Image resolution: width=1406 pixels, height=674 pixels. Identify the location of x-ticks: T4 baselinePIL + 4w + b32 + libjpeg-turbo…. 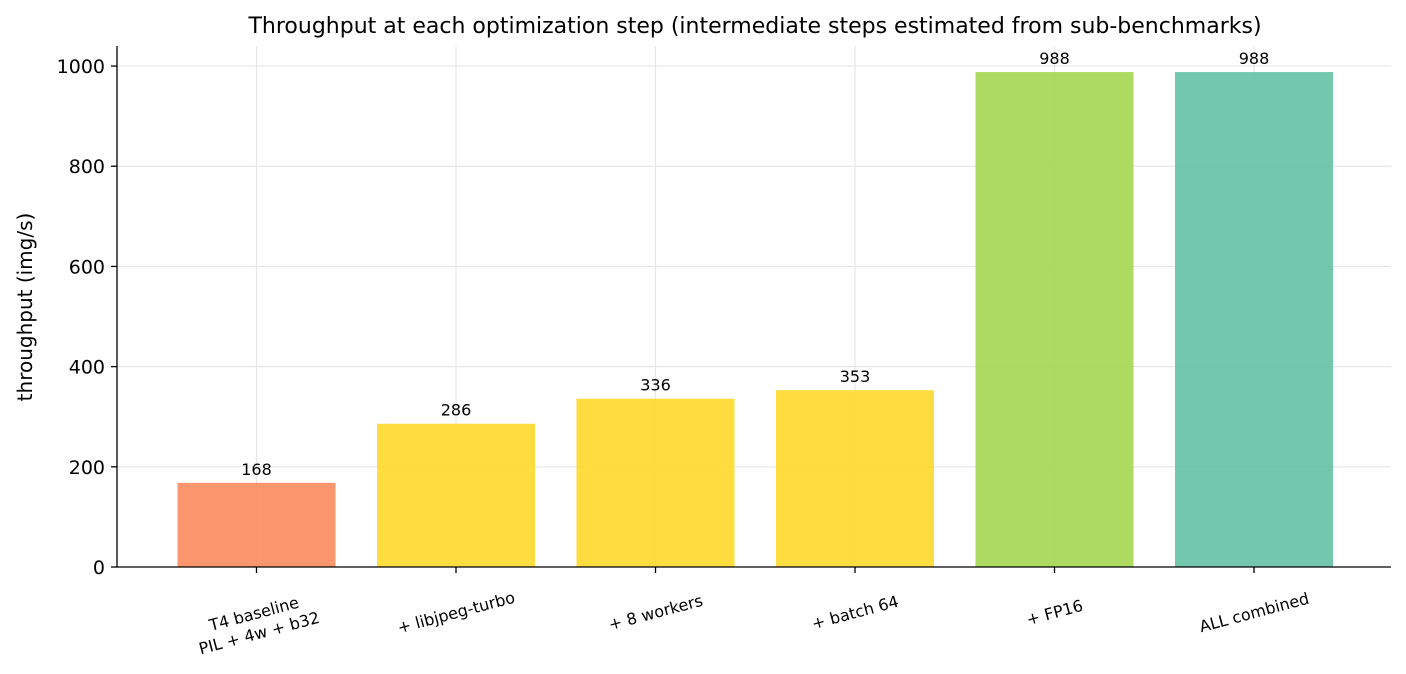
(751, 613).